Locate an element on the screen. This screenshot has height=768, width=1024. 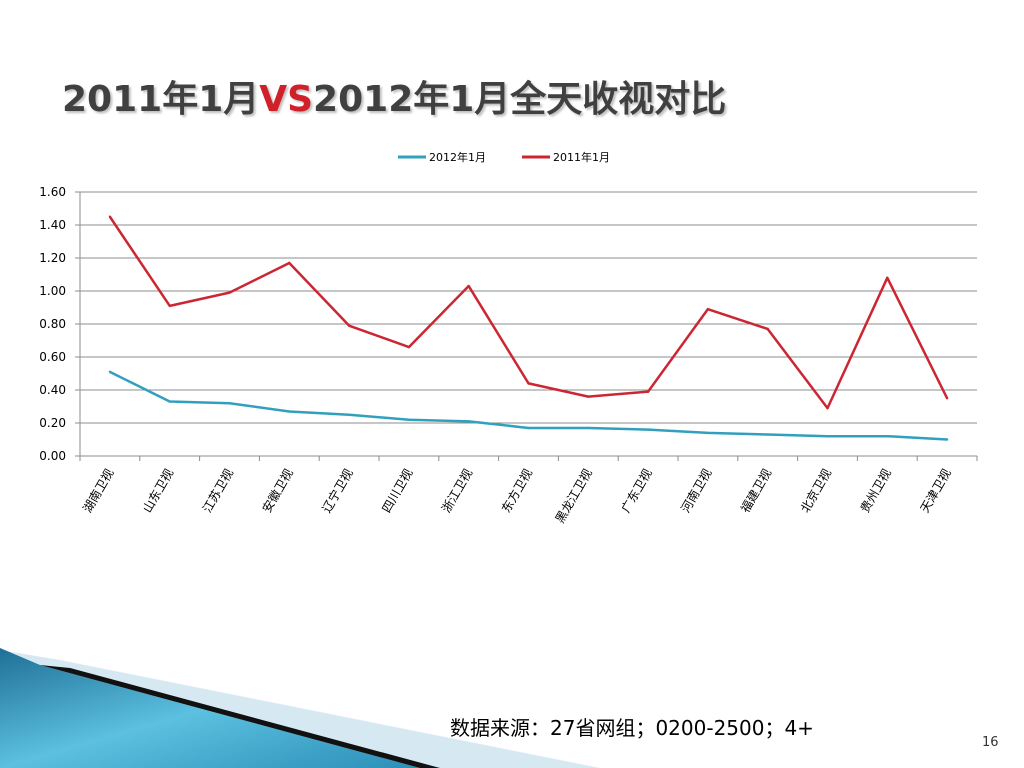
x-category-label: 安徽卫视 is located at coordinates (277, 490).